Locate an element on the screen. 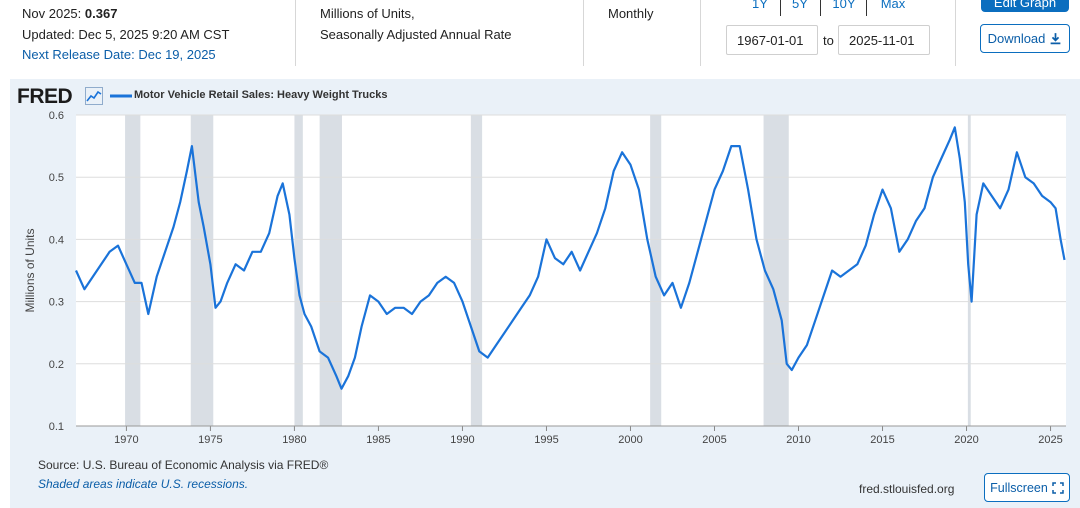  latest-label: Nov 2025: is located at coordinates (52, 13).